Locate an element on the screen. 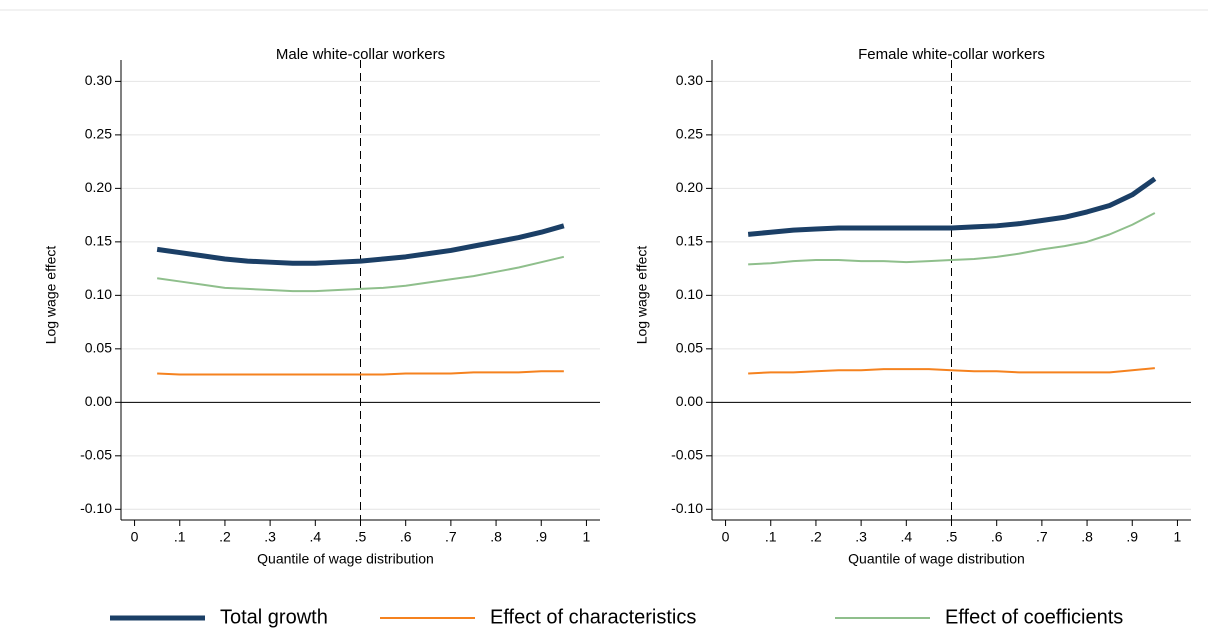 This screenshot has width=1208, height=631. legend-label: Total growth is located at coordinates (274, 617).